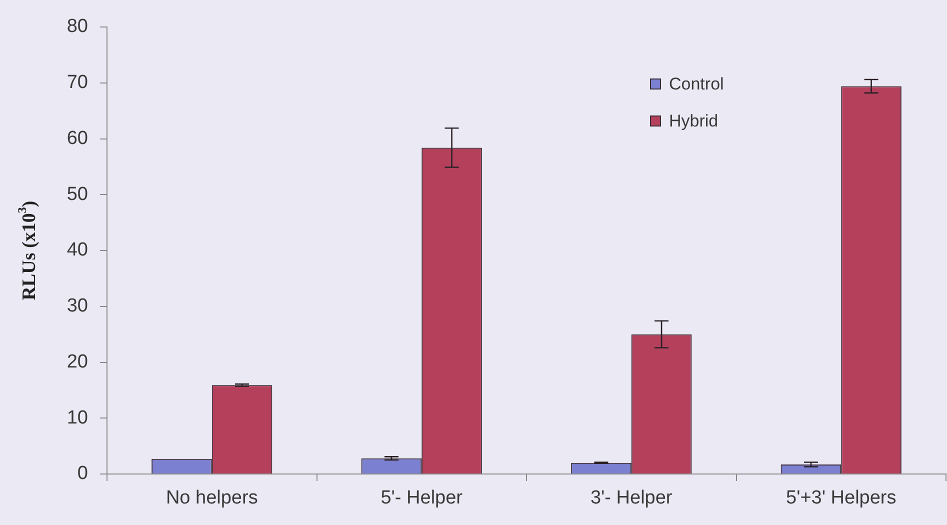 This screenshot has width=947, height=525. I want to click on y-tick-label: 60, so click(77, 138).